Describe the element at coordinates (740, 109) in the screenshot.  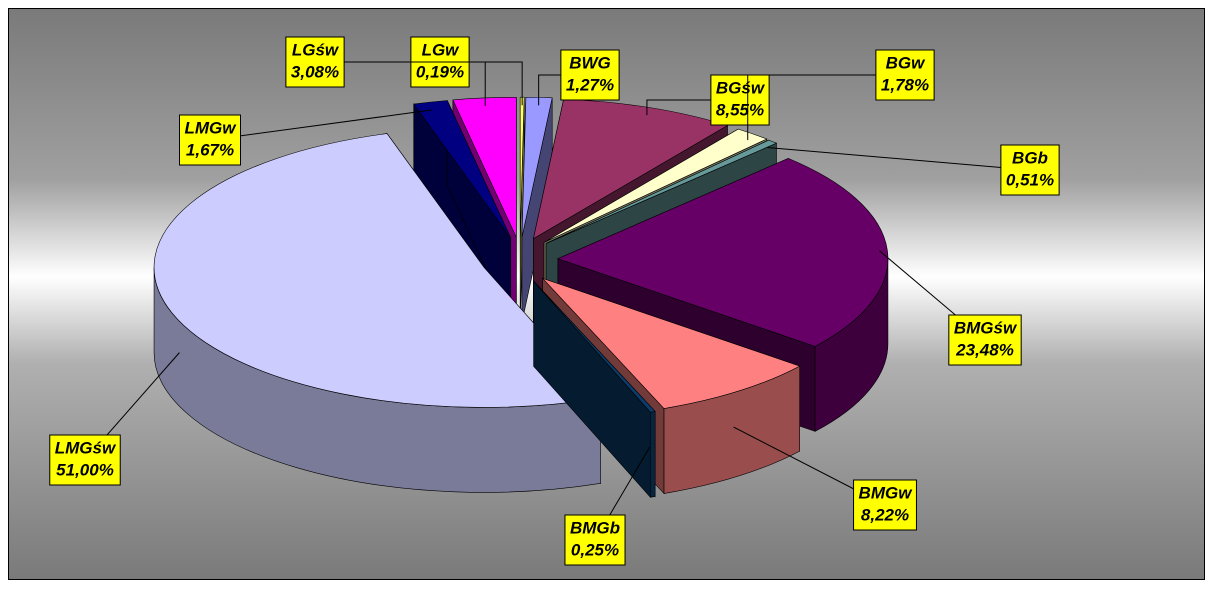
I see `label-value: 8,55%` at that location.